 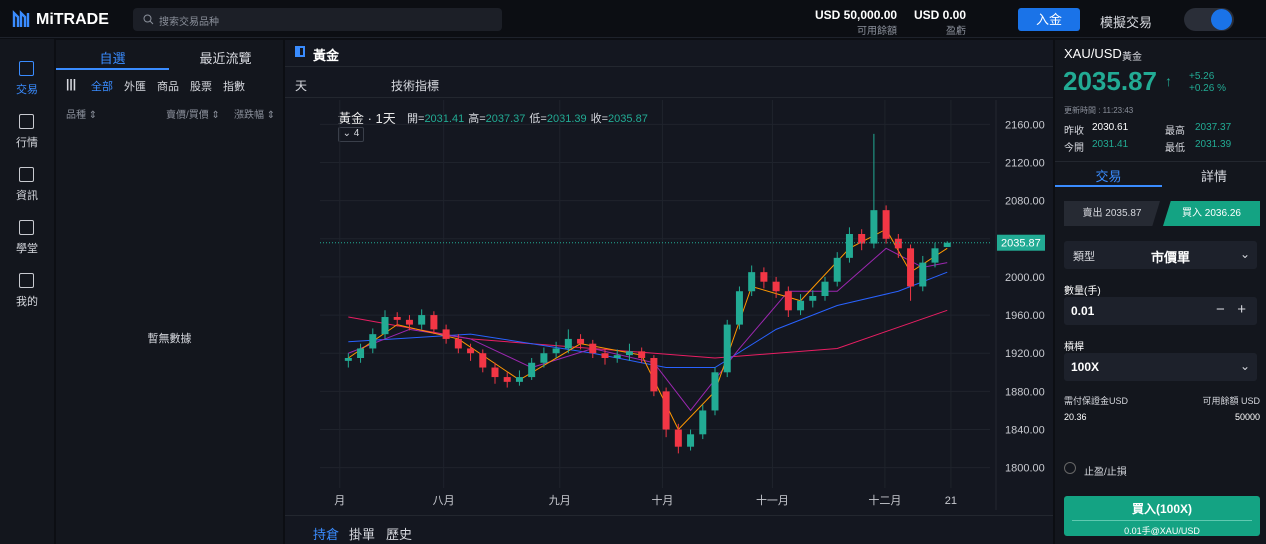 I want to click on stat-value: 2030.61, so click(x=1110, y=127).